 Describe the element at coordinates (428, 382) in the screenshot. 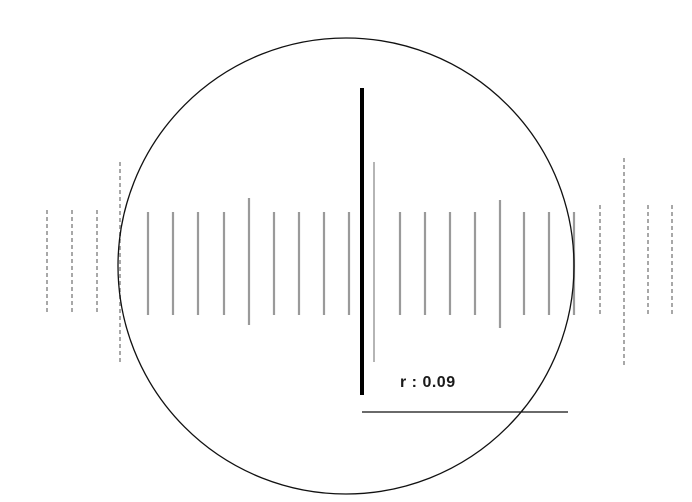

I see `radius-readout: r : 0.09` at that location.